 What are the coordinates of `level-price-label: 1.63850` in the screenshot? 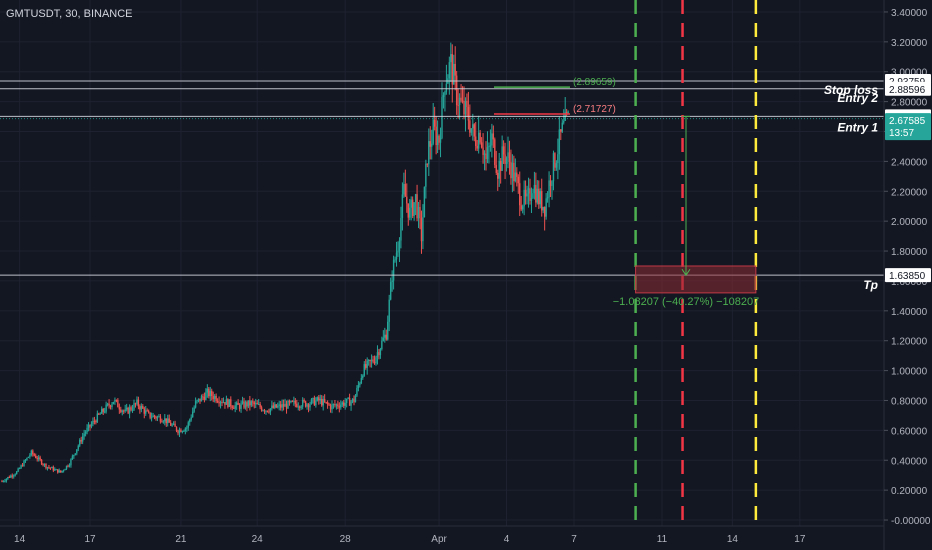 It's located at (907, 276).